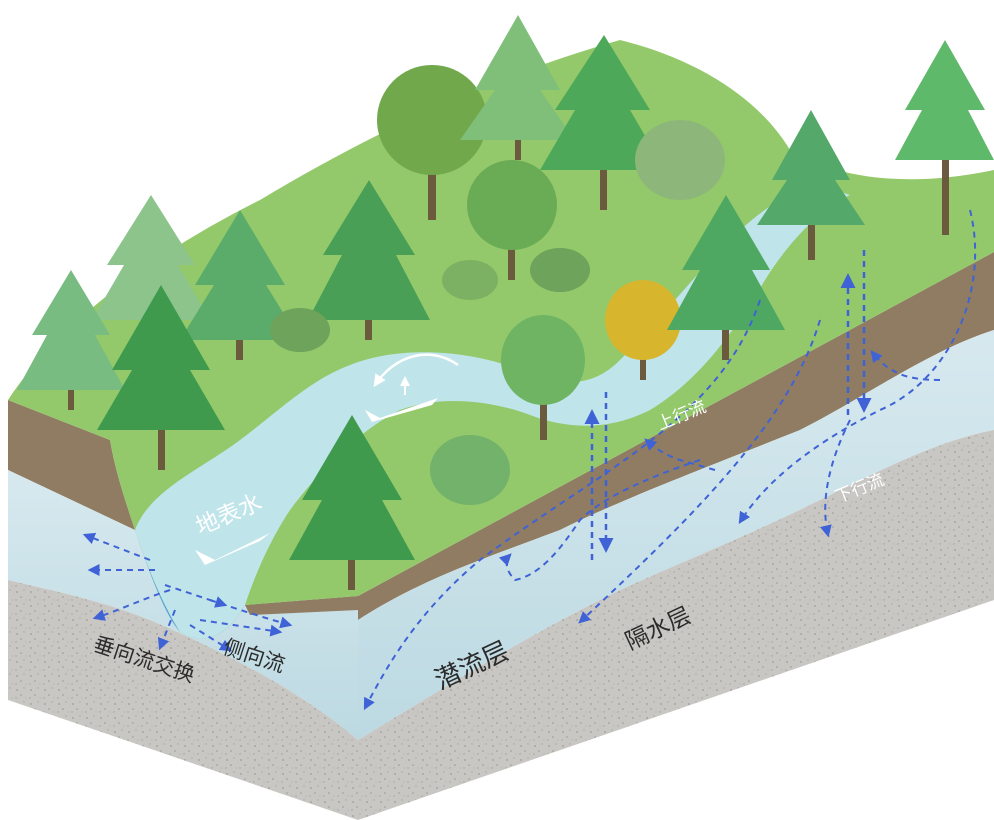  What do you see at coordinates (183, 700) in the screenshot?
I see `aquitard-layer-left` at bounding box center [183, 700].